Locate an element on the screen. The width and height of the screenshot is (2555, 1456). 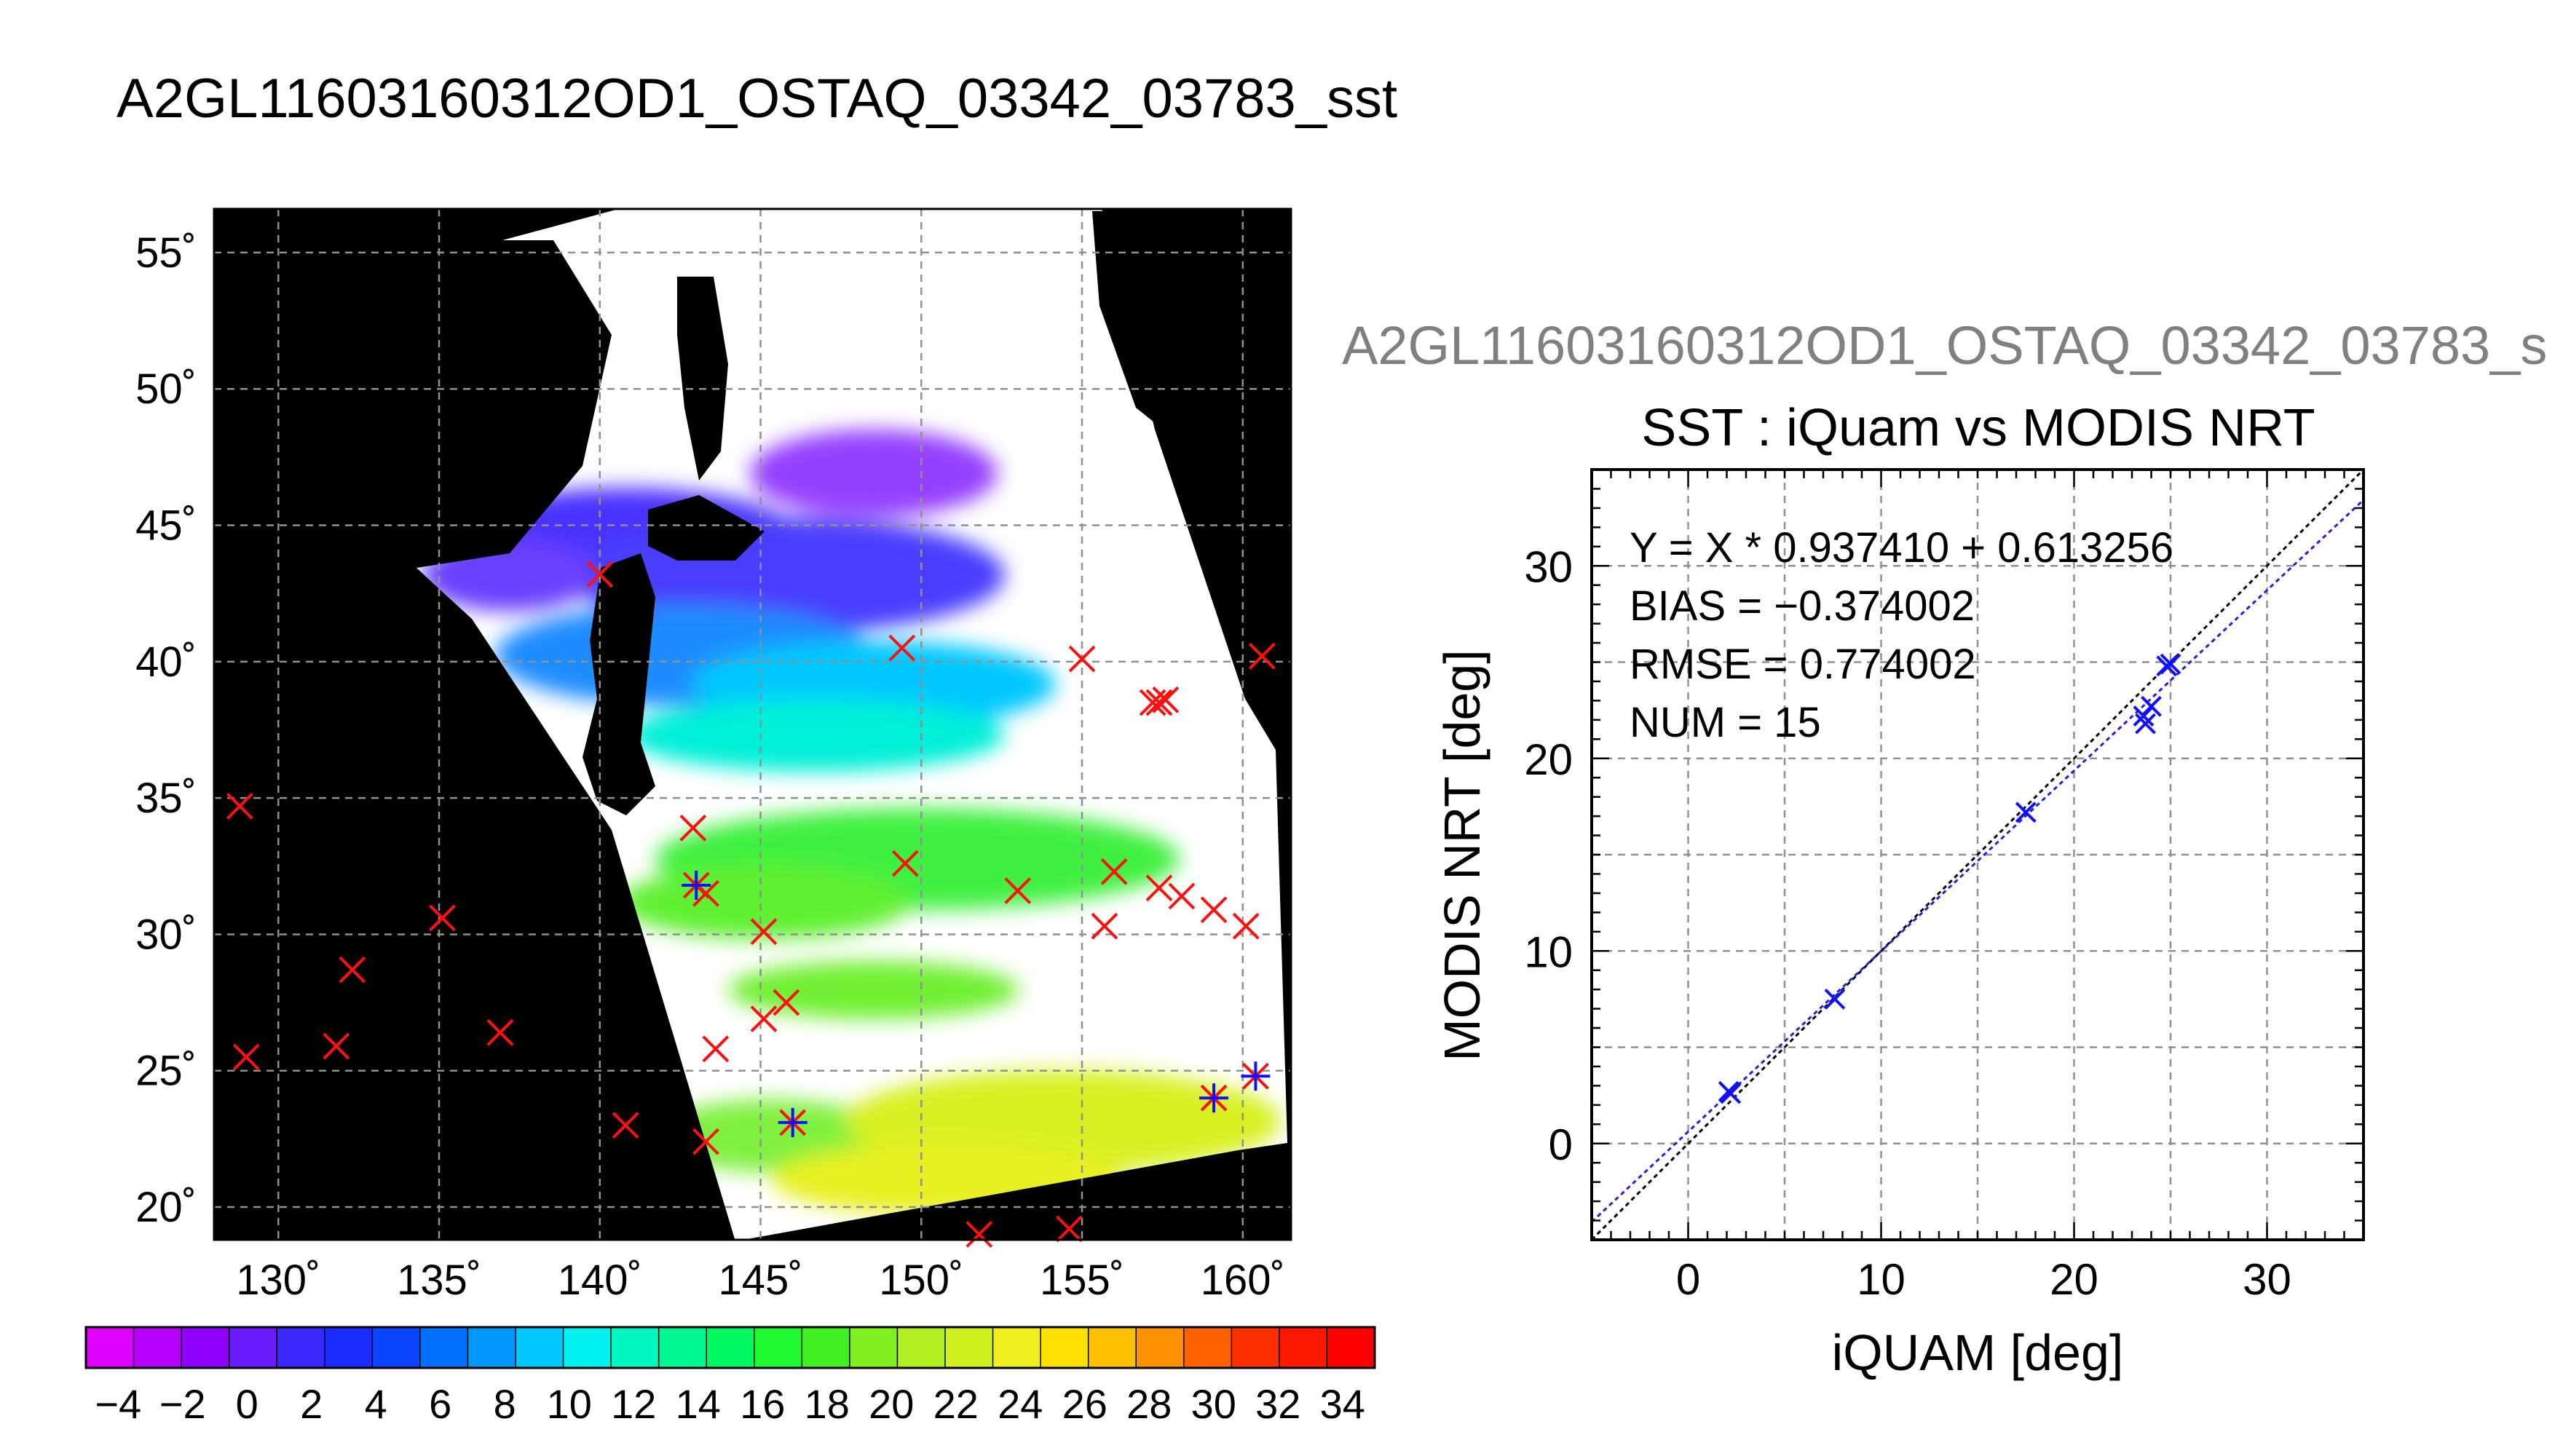
map-lat-tick-label: 50˚ is located at coordinates (166, 389).